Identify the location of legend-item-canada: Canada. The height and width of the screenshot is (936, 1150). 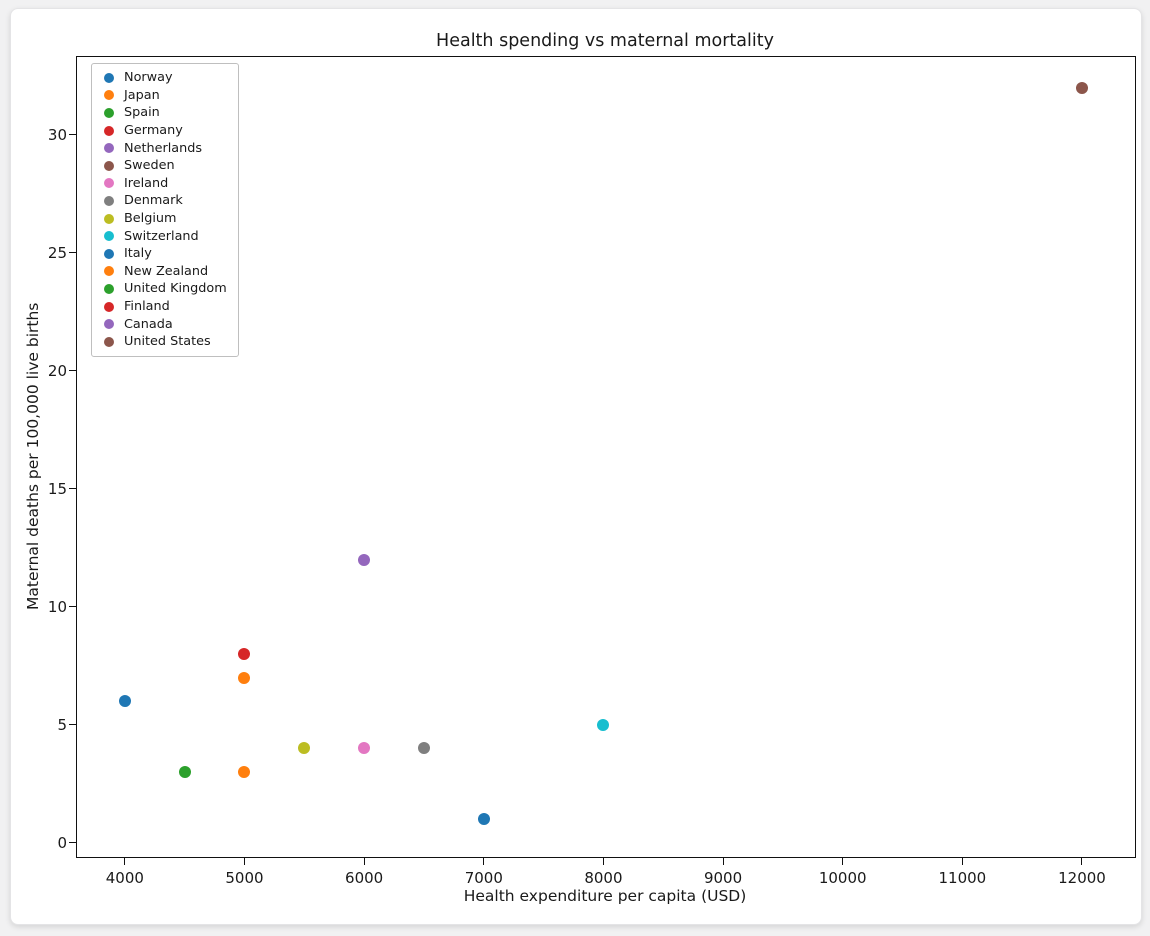
(163, 324).